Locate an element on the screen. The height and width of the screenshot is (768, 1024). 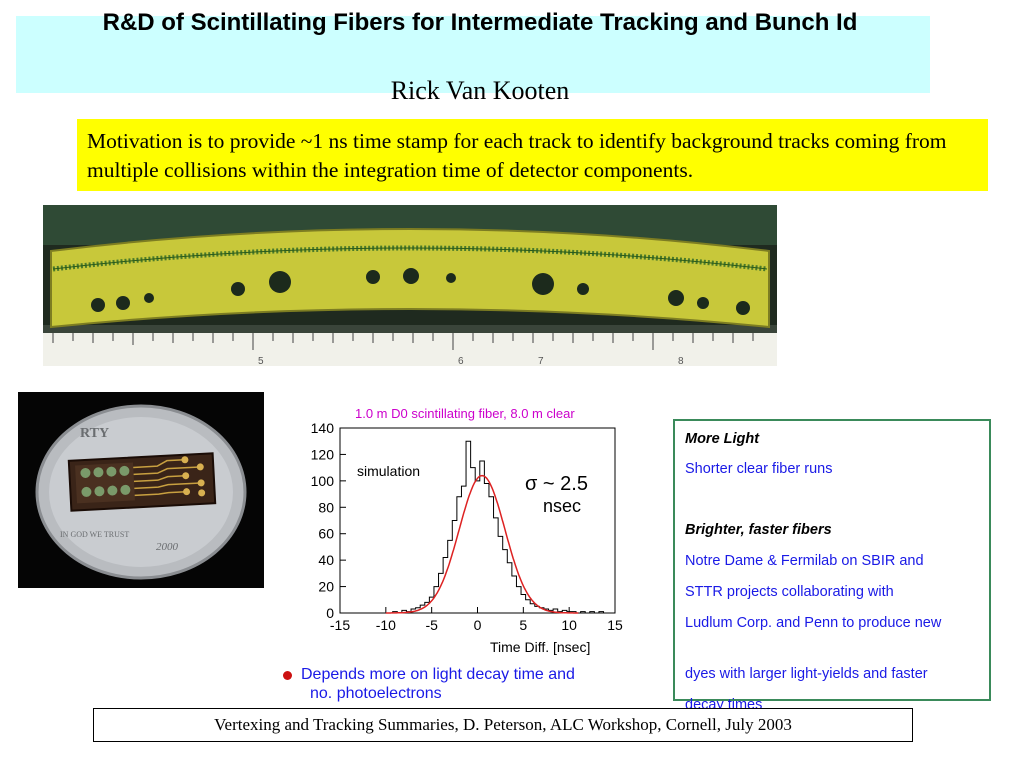
note-line: Shorter clear fiber runs is located at coordinates (759, 469).